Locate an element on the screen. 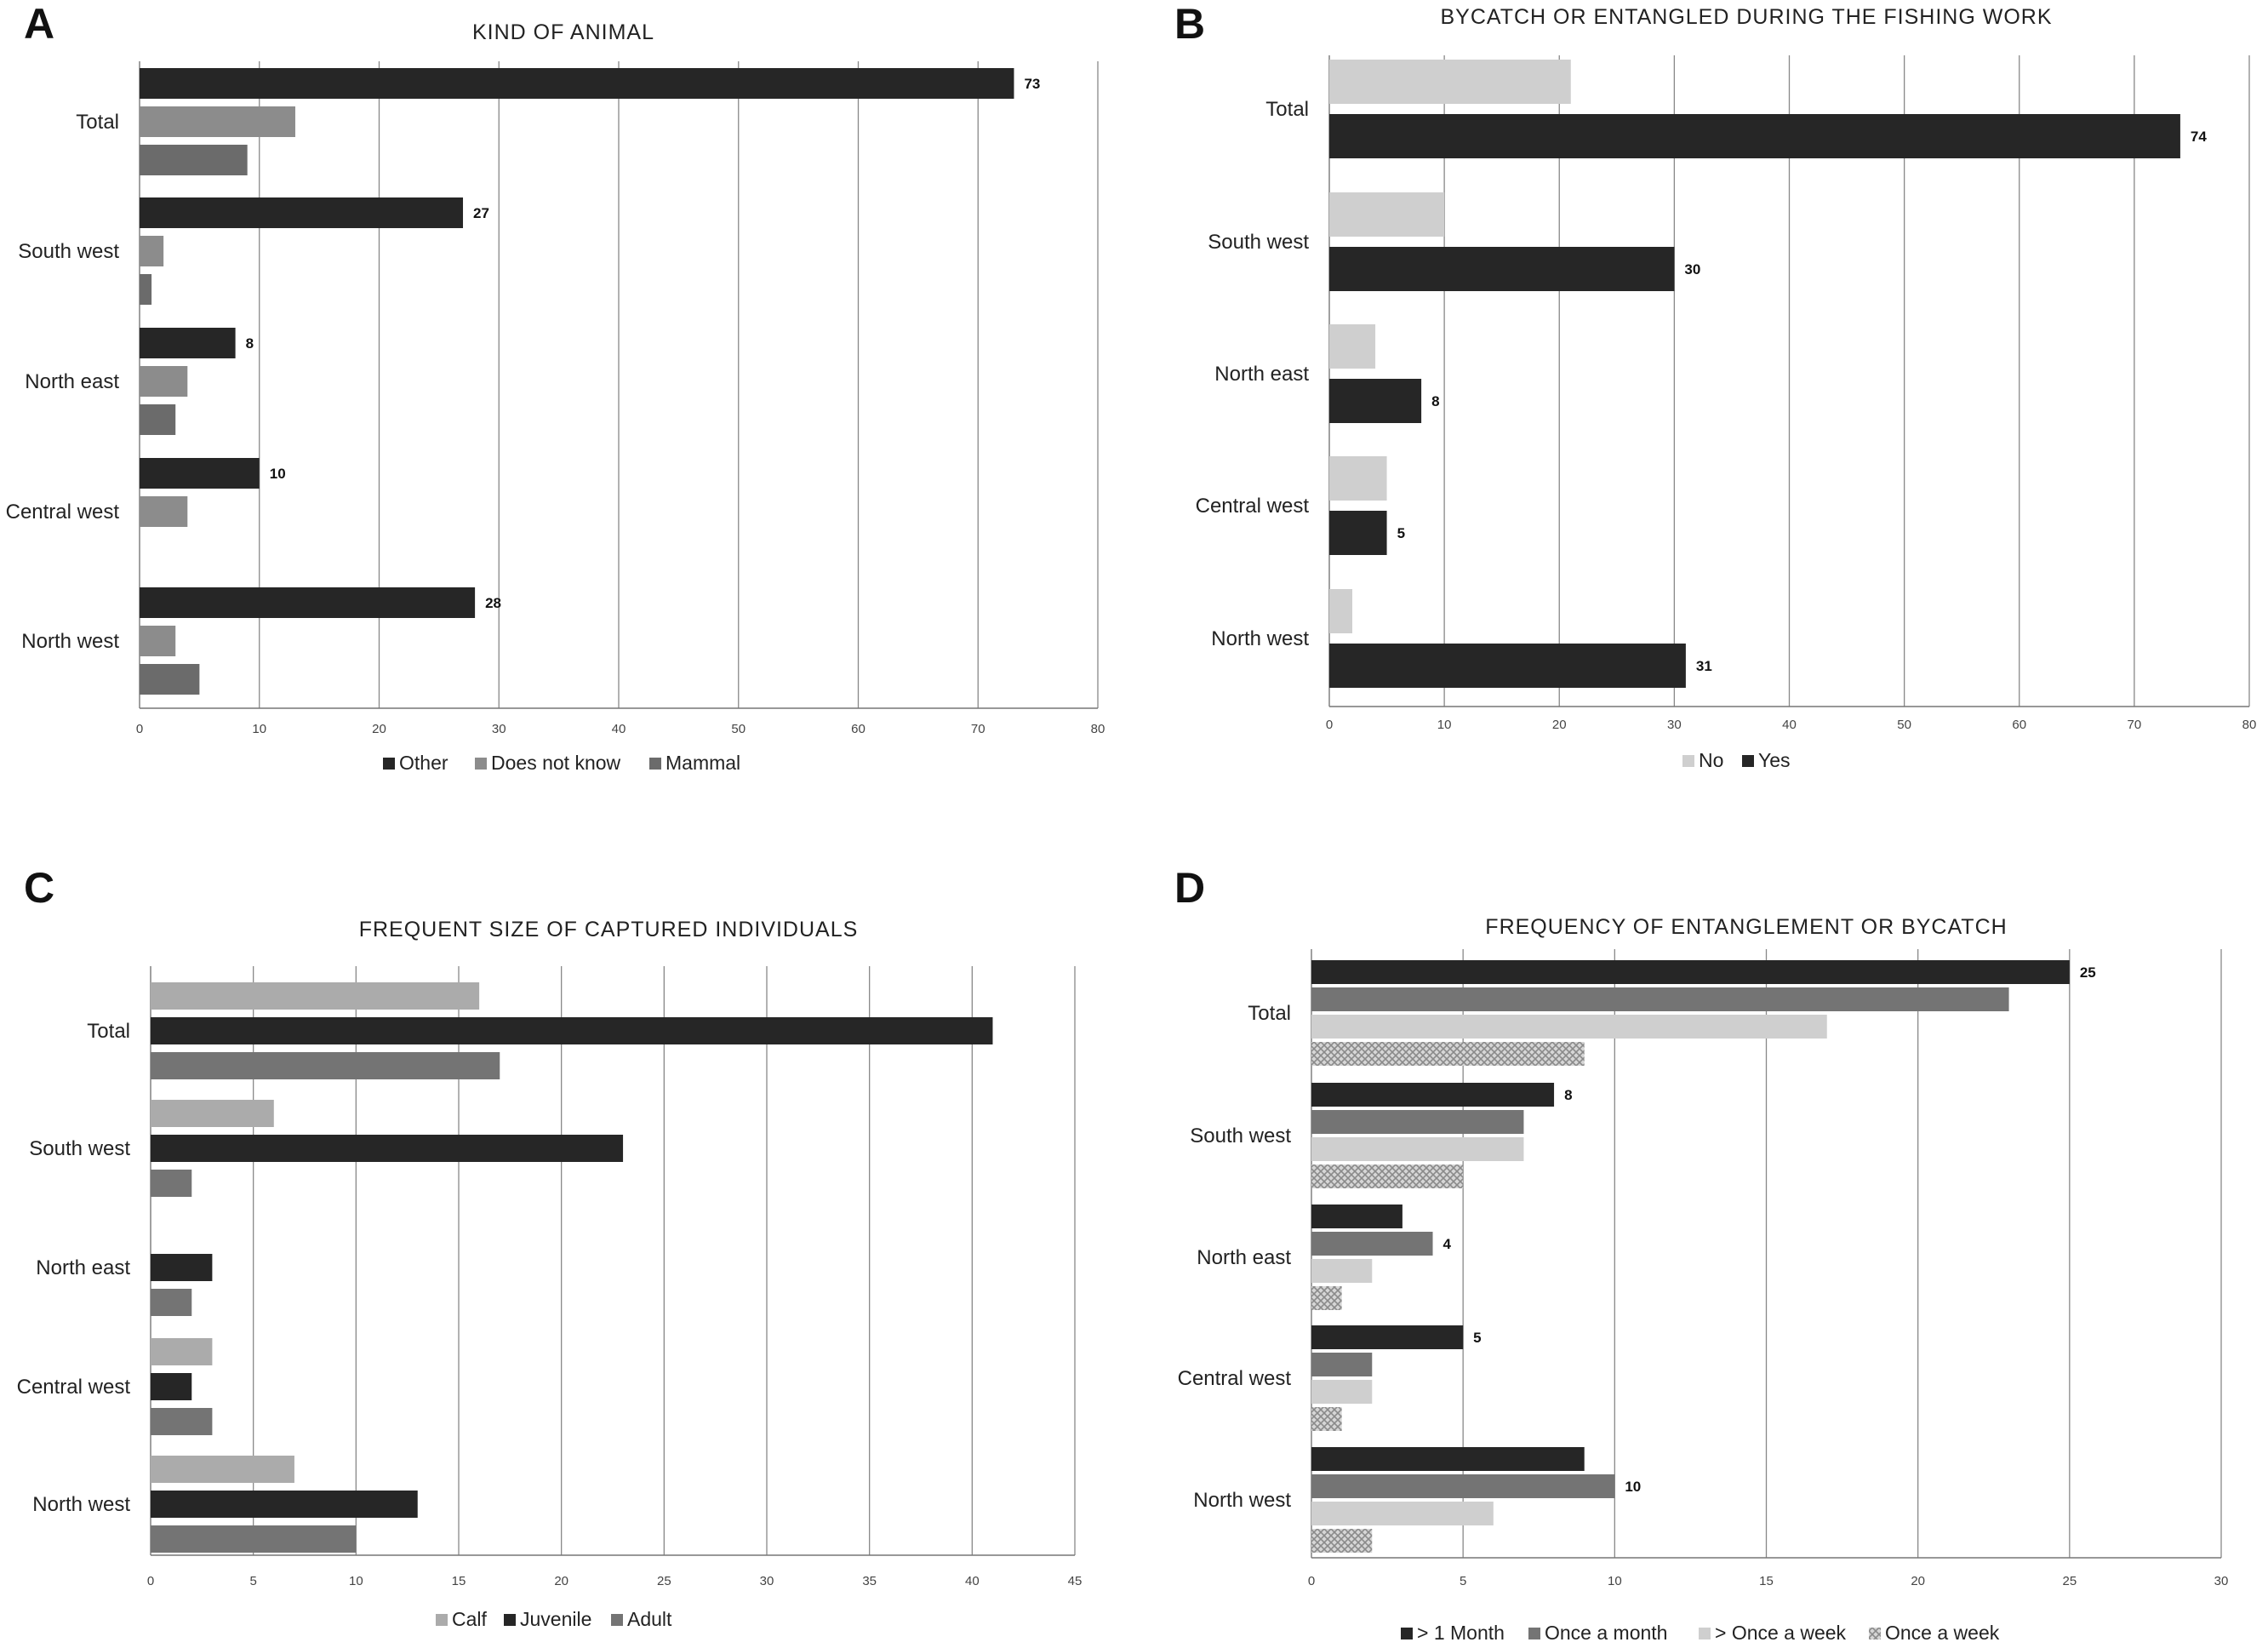 The height and width of the screenshot is (1648, 2268). legend-label: > 1 Month is located at coordinates (1461, 1633).